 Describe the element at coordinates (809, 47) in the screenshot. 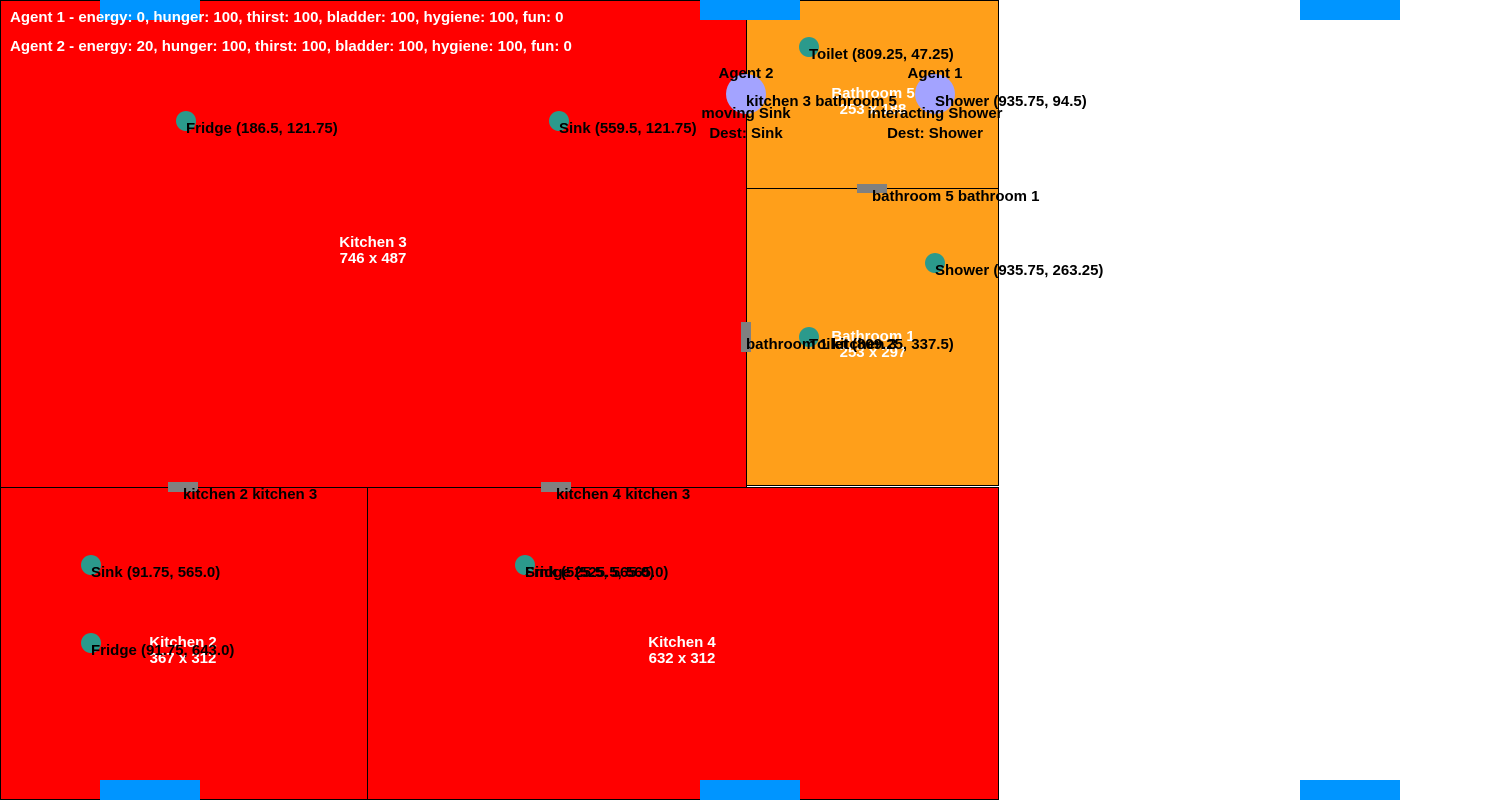

I see `toilet-bathroom5-icon` at that location.